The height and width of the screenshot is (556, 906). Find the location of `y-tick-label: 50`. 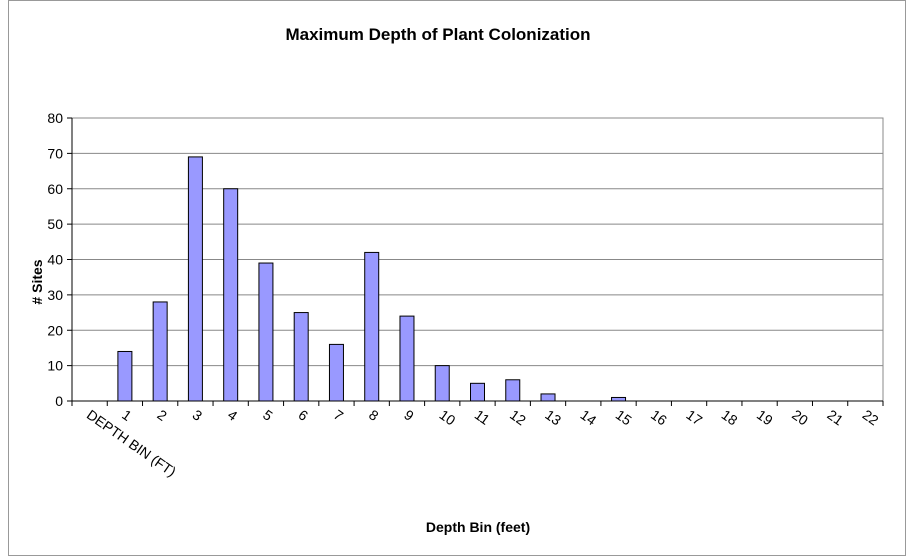

y-tick-label: 50 is located at coordinates (55, 224).